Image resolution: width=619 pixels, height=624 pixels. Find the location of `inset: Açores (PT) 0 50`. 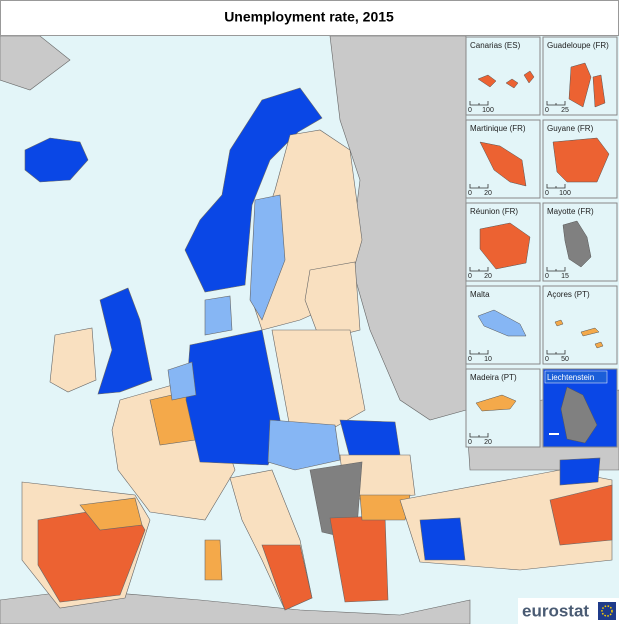

inset: Açores (PT) 0 50 is located at coordinates (580, 325).